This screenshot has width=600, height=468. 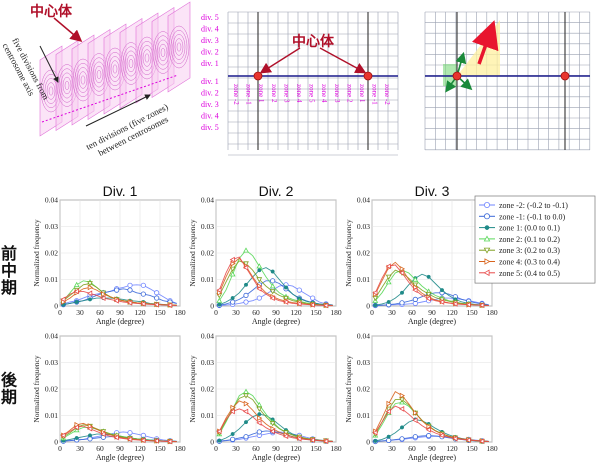 What do you see at coordinates (368, 76) in the screenshot?
I see `centrosome-dot-right` at bounding box center [368, 76].